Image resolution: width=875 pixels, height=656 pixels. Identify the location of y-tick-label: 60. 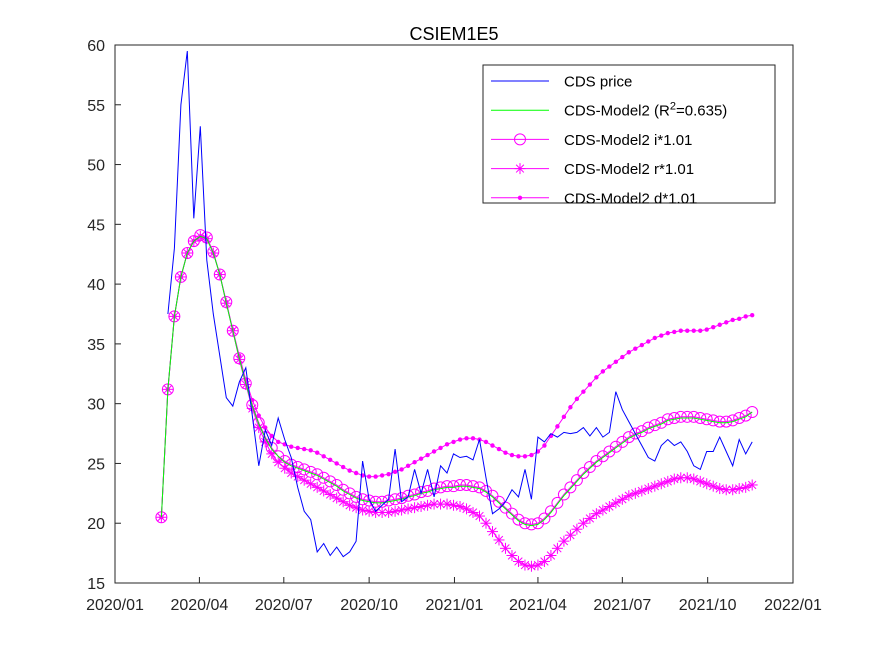
(96, 46).